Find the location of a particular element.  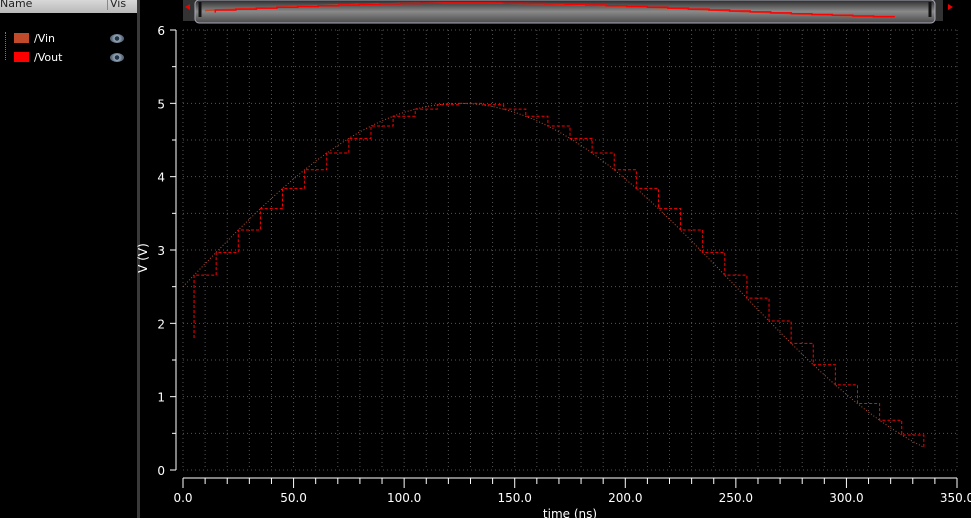

signal-panel: Name Vis /Vin /Vout is located at coordinates (70, 259).